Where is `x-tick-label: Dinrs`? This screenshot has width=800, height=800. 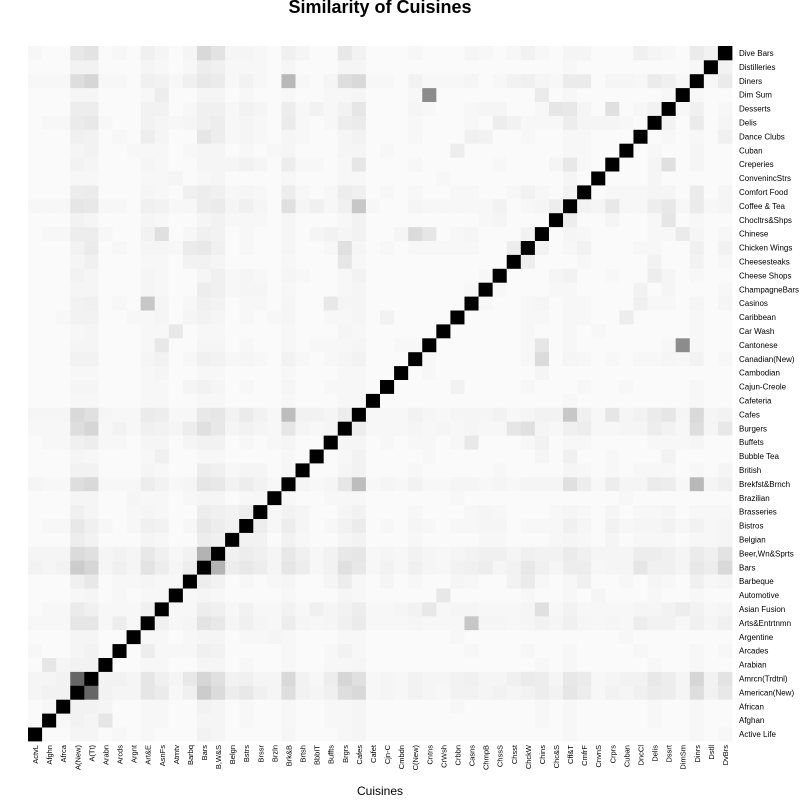 x-tick-label: Dinrs is located at coordinates (697, 754).